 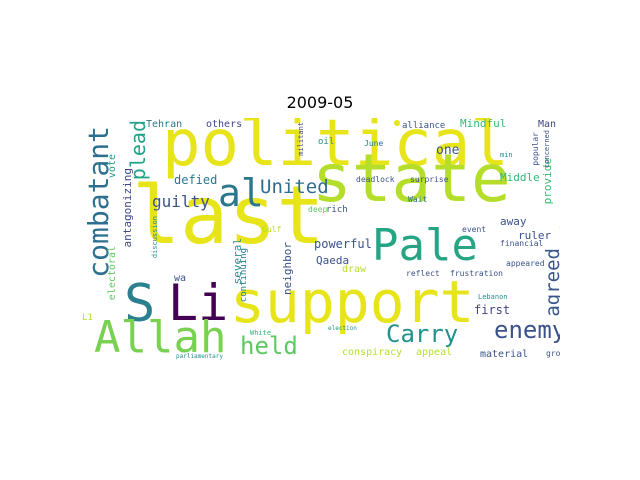 What do you see at coordinates (87, 318) in the screenshot?
I see `word-l1: L1` at bounding box center [87, 318].